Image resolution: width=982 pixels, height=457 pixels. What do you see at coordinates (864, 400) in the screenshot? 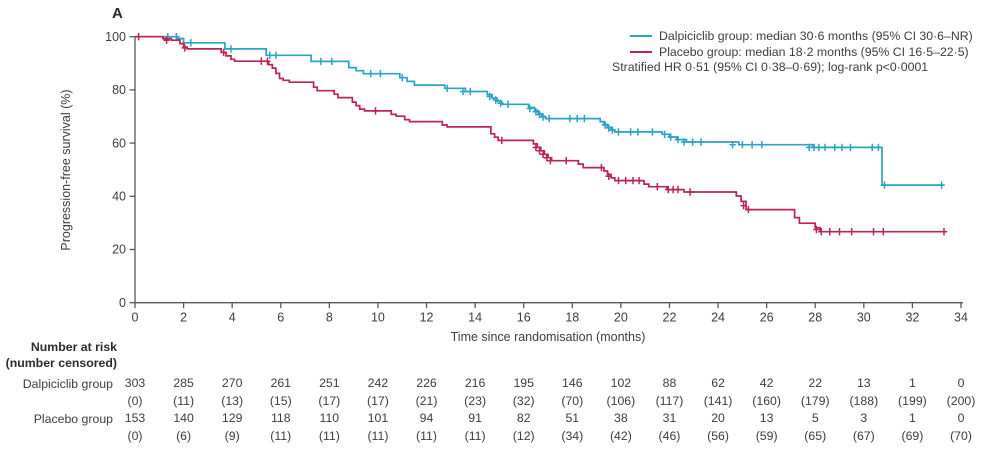
I see `risk-censored-cell: (188)` at bounding box center [864, 400].